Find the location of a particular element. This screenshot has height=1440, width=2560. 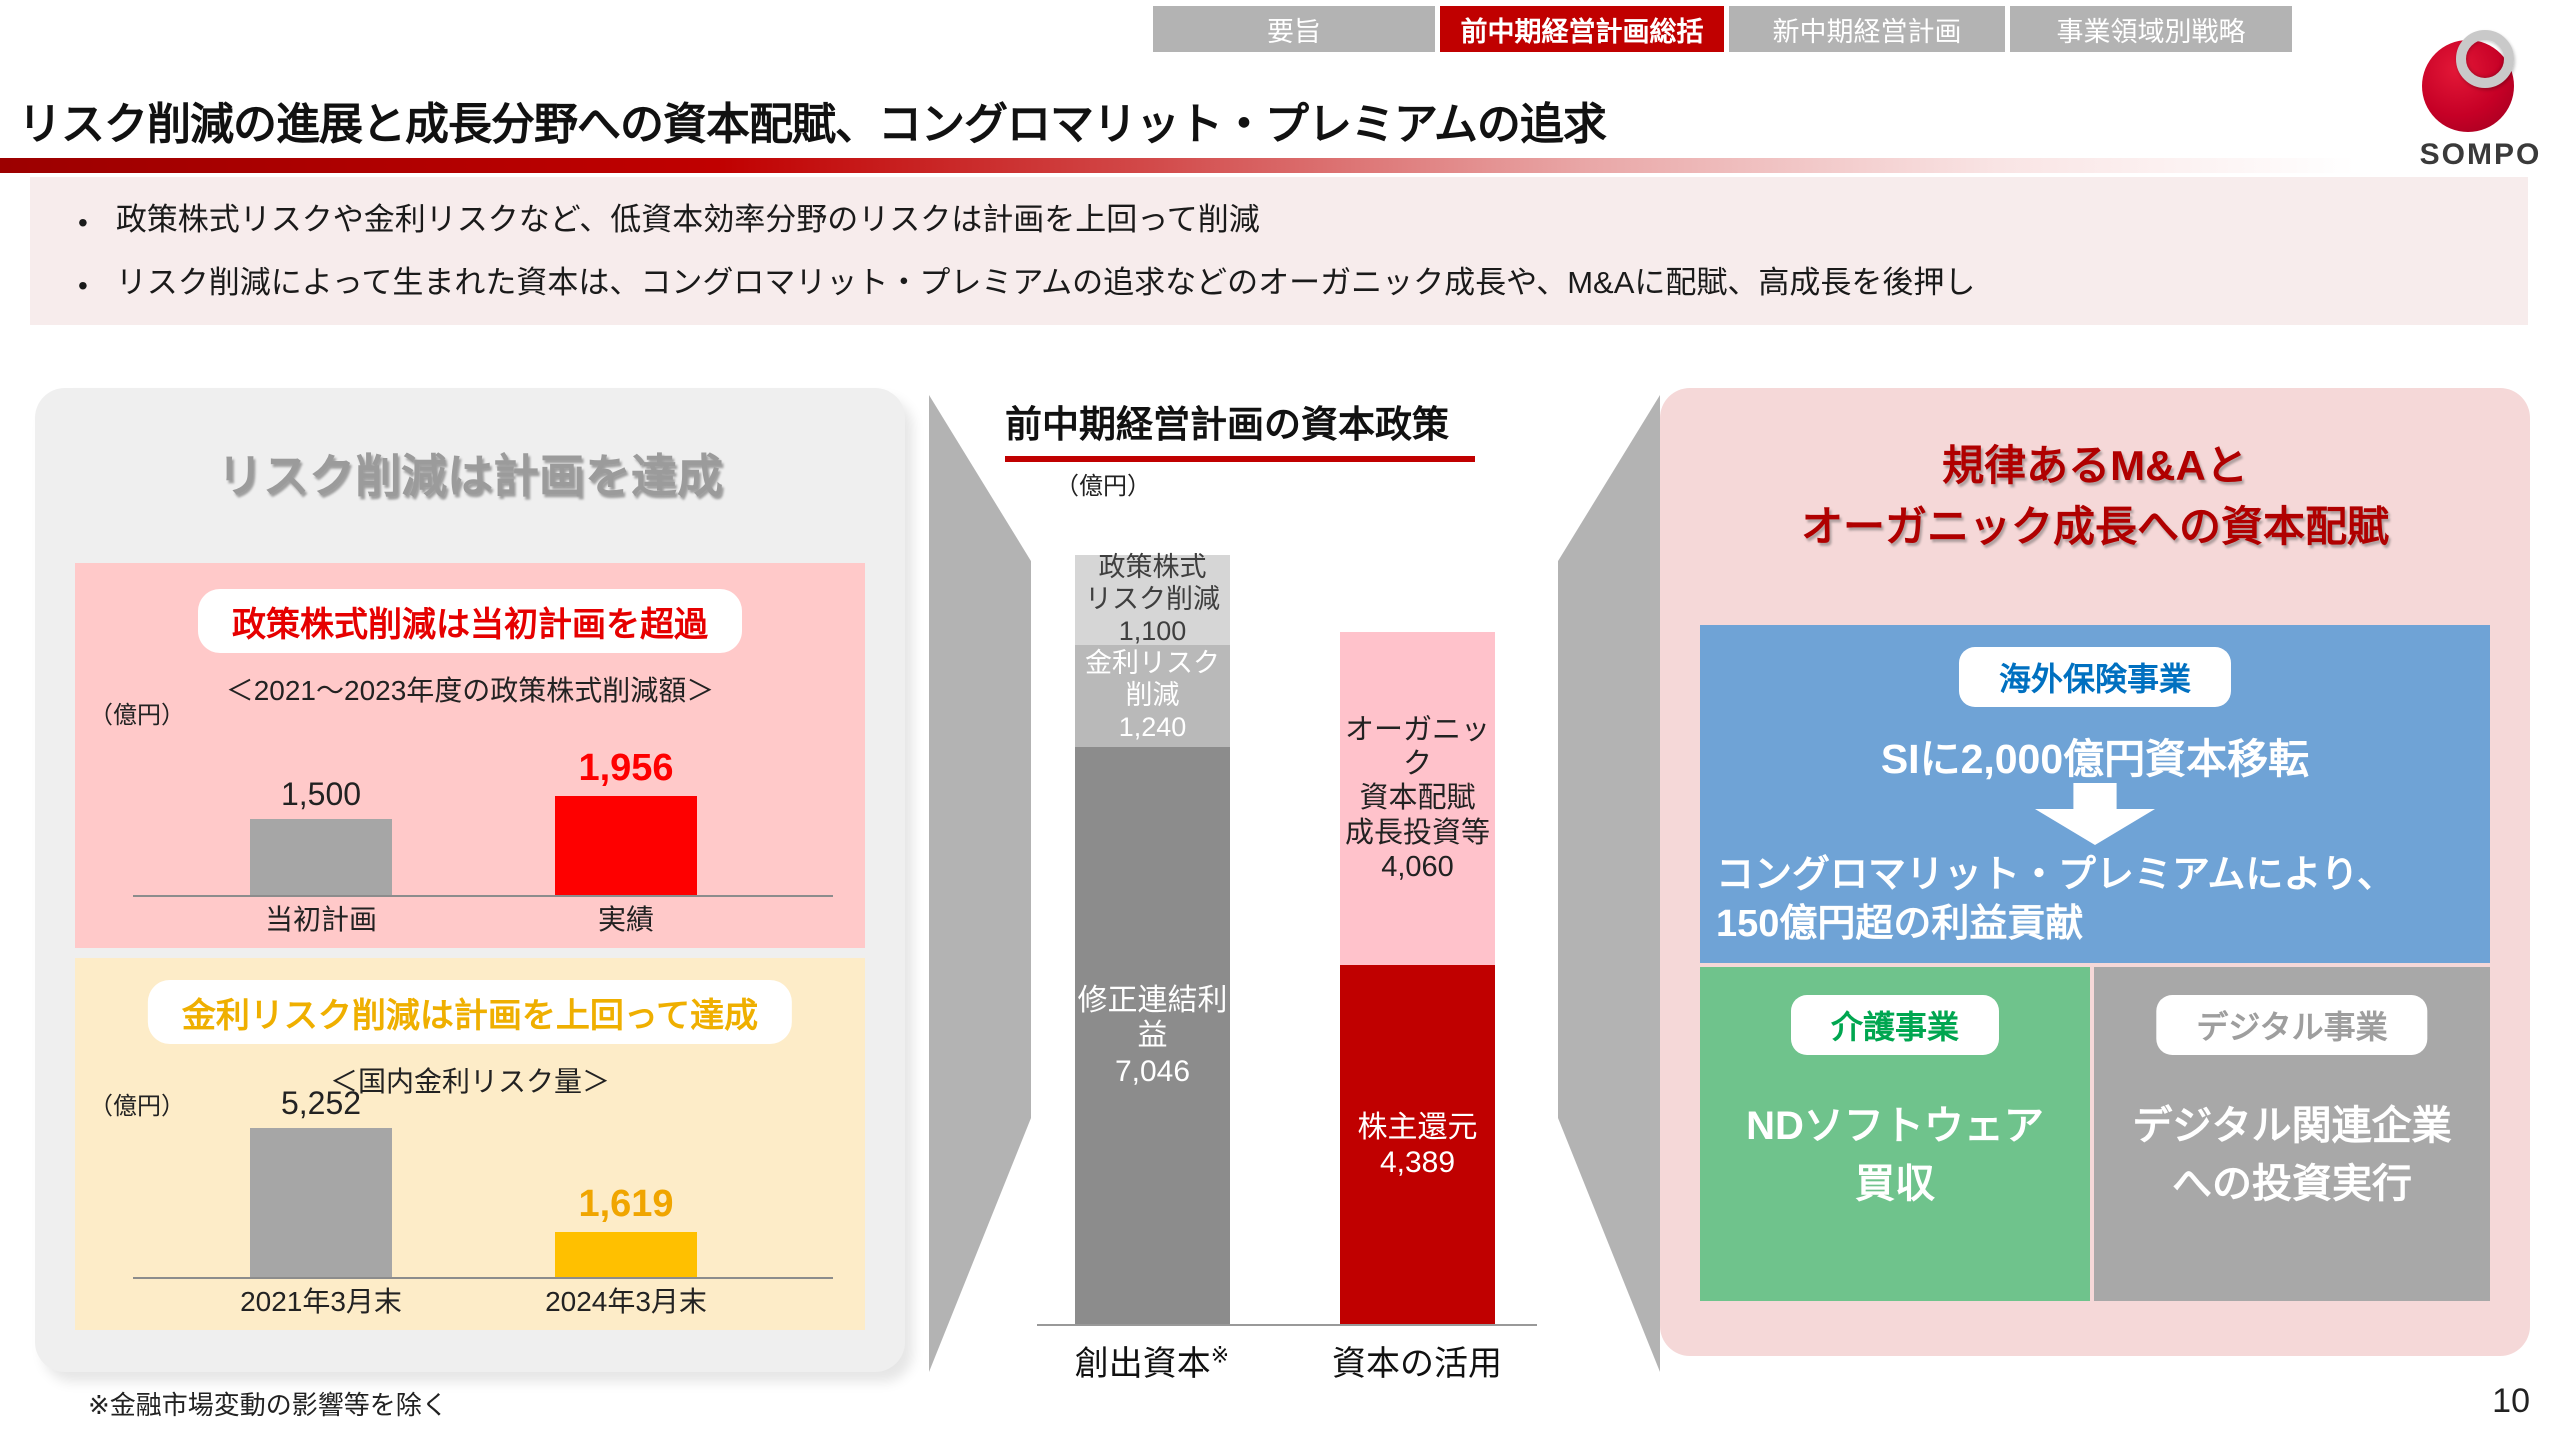

tab-summary: 要旨 is located at coordinates (1294, 29).